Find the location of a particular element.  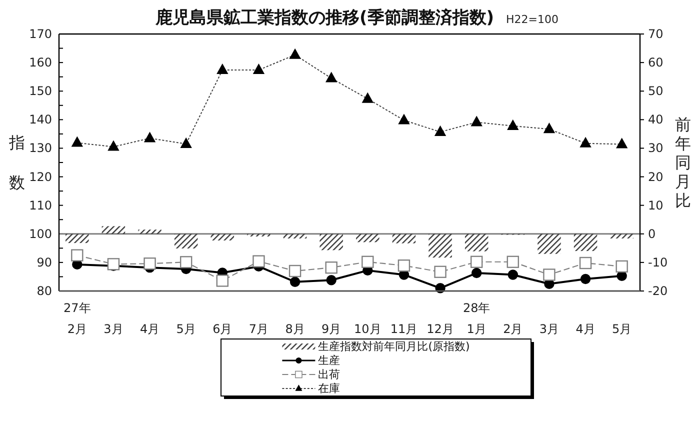

y-tick-label: 140 is located at coordinates (40, 119).